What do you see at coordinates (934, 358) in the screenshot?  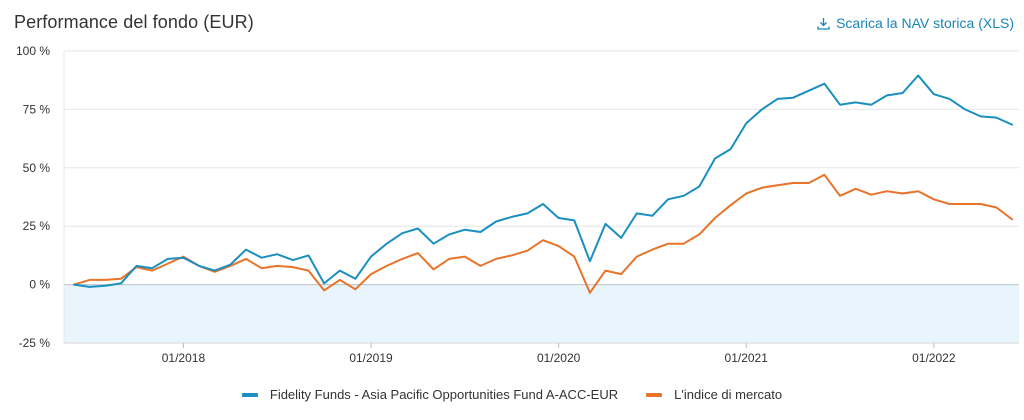 I see `x-tick-label: 01/2022` at bounding box center [934, 358].